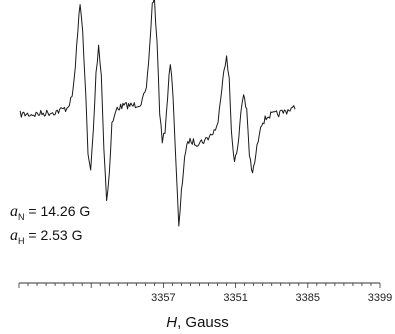  What do you see at coordinates (21, 240) in the screenshot?
I see `annotation-h-subscript: H` at bounding box center [21, 240].